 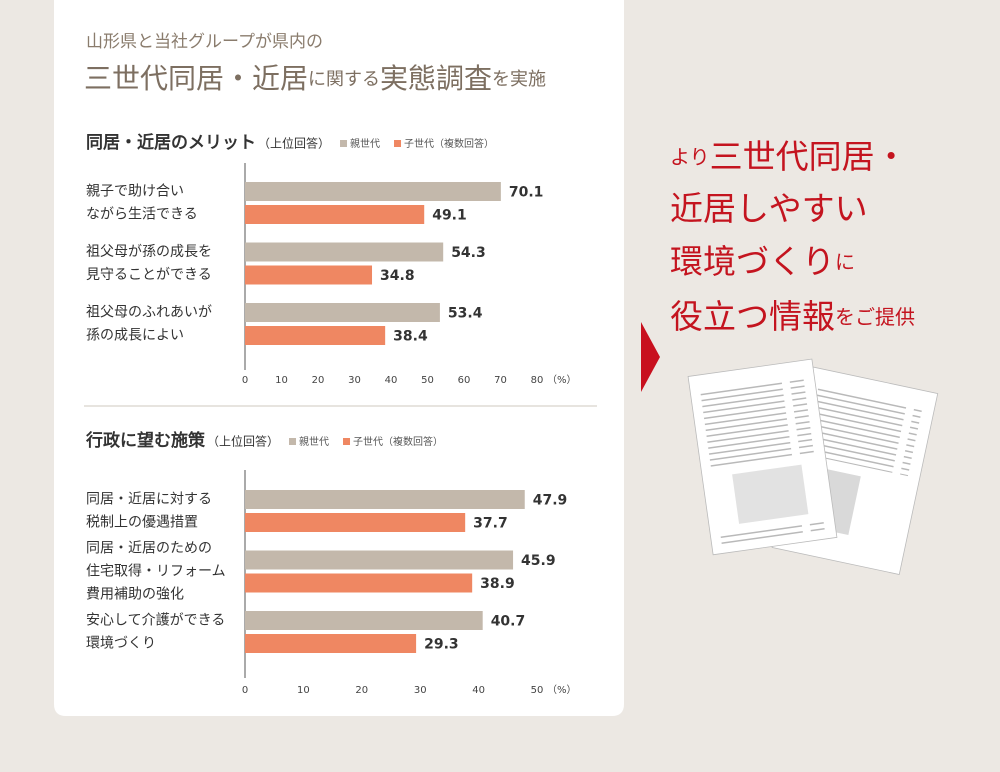 What do you see at coordinates (149, 313) in the screenshot?
I see `category-label: 祖父母のふれあいが` at bounding box center [149, 313].